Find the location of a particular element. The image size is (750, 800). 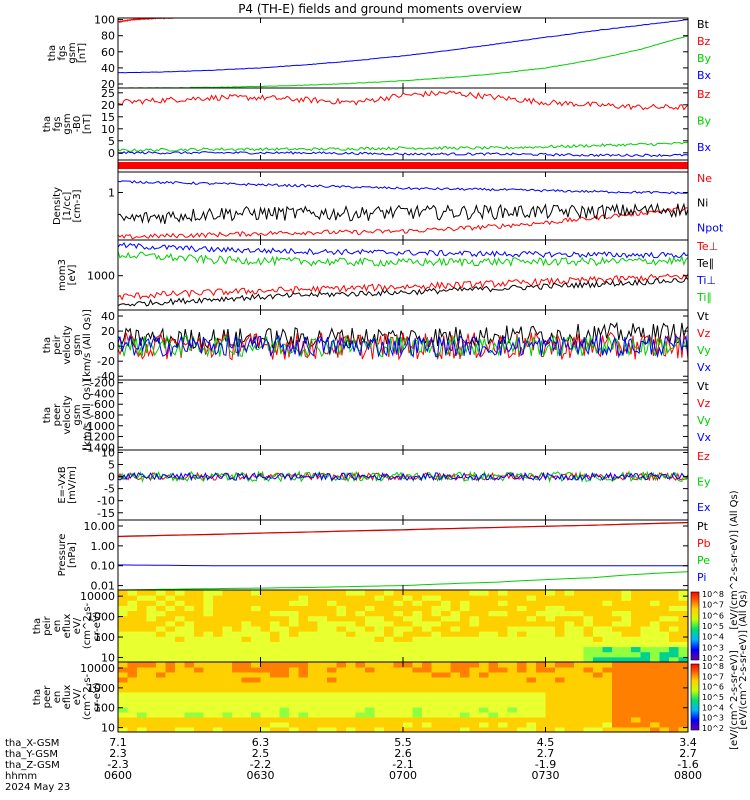

legend-entry: Bx is located at coordinates (704, 75).